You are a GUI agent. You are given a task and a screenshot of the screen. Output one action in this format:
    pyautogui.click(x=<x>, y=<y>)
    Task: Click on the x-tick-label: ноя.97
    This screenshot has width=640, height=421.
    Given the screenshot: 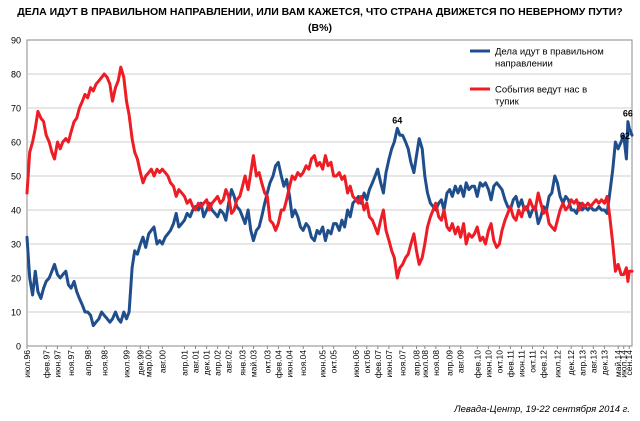 What is the action you would take?
    pyautogui.click(x=71, y=363)
    